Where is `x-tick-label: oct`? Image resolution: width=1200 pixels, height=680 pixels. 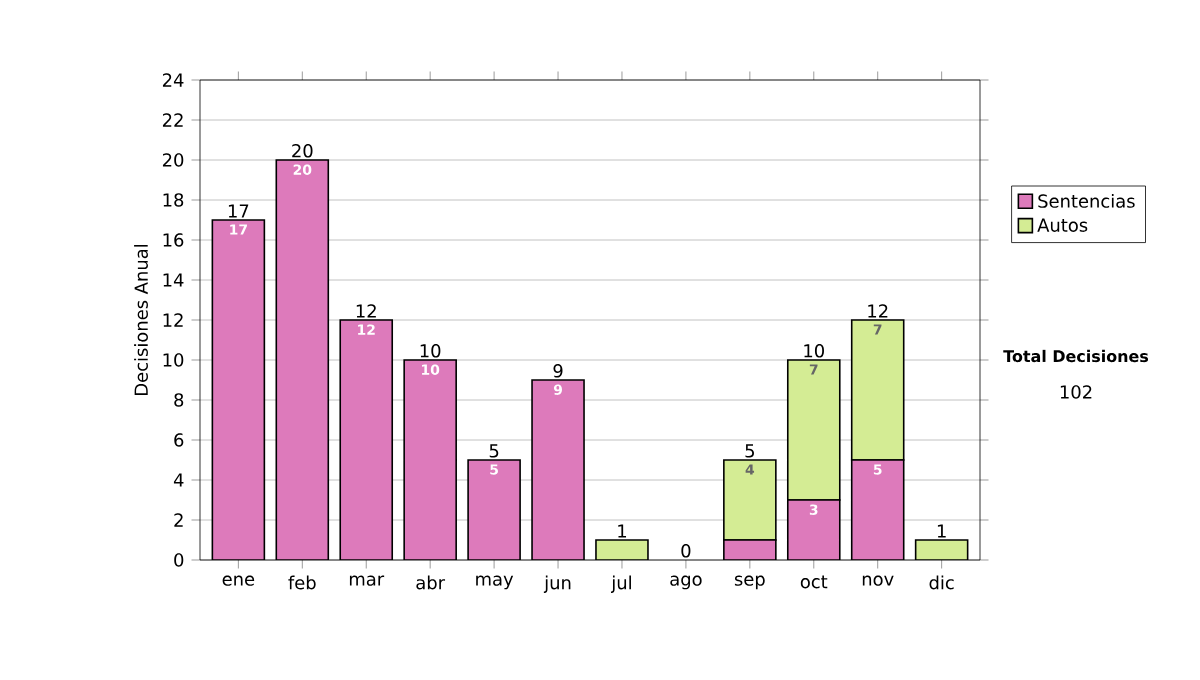
x-tick-label: oct is located at coordinates (814, 582).